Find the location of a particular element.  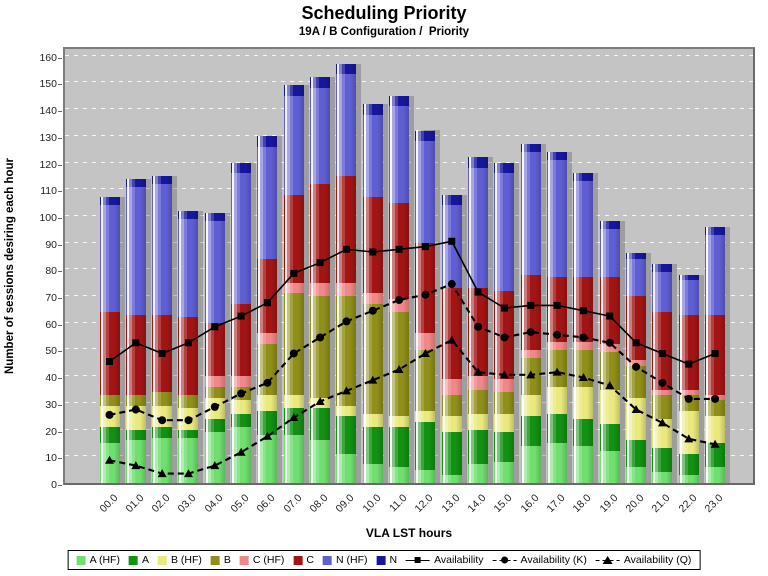

segment-b-19.0 is located at coordinates (609, 371).